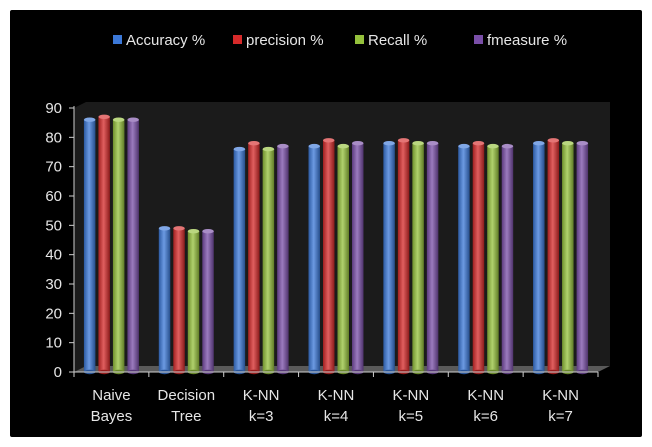 This screenshot has height=447, width=652. Describe the element at coordinates (560, 416) in the screenshot. I see `x-tick-label: k=7` at that location.